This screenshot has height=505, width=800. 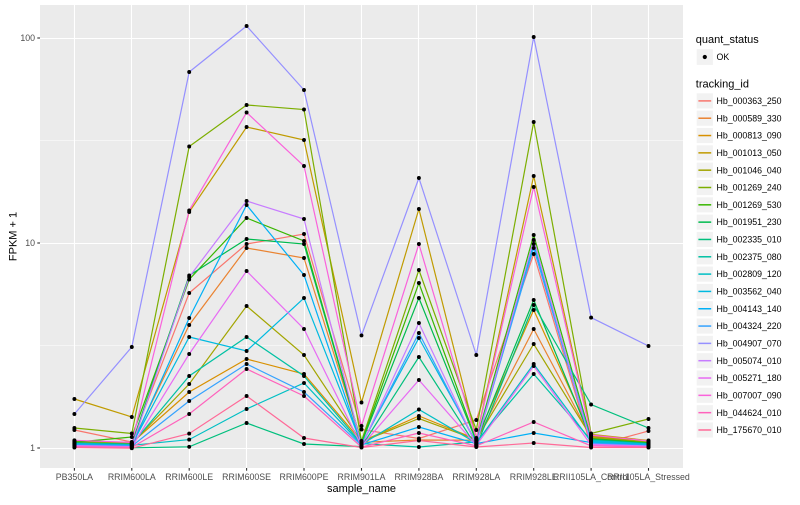 What do you see at coordinates (749, 205) in the screenshot?
I see `svg-text: Hb_001269_530` at bounding box center [749, 205].